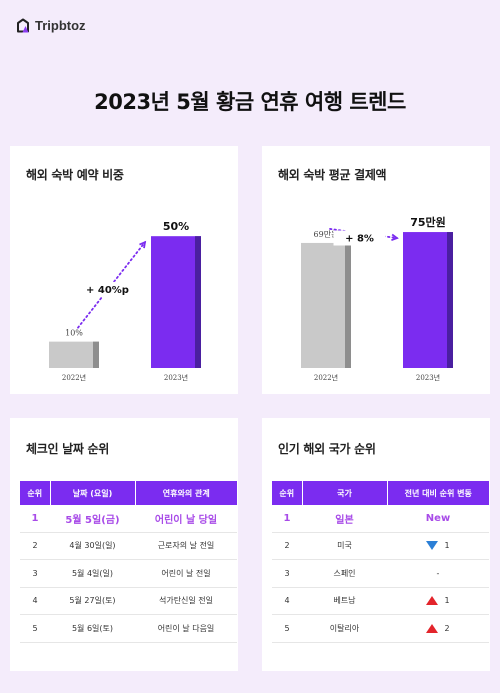 This screenshot has height=693, width=500. I want to click on country-cell: 스페인, so click(344, 573).